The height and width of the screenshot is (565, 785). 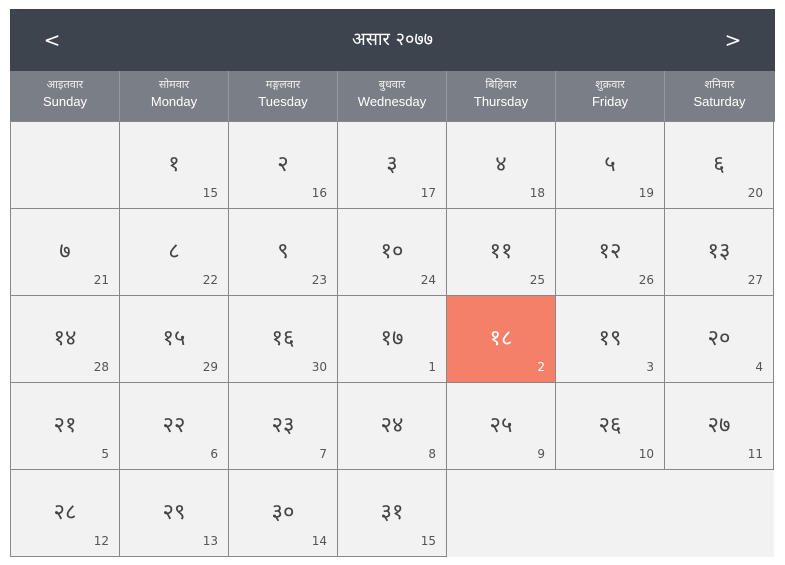 What do you see at coordinates (610, 339) in the screenshot?
I see `day-cell: १९ 3` at bounding box center [610, 339].